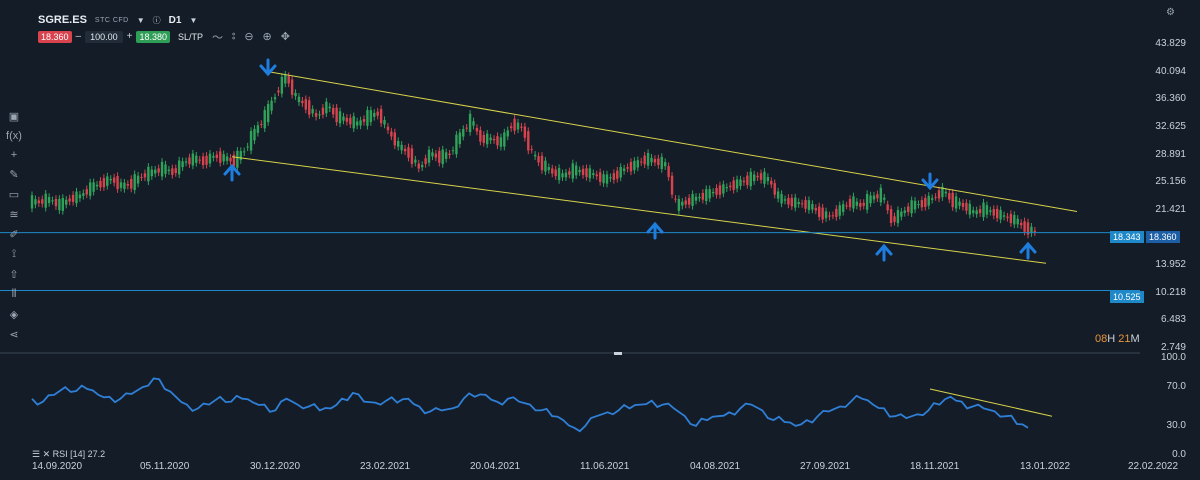  I want to click on text-icon: ✐, so click(14, 235).